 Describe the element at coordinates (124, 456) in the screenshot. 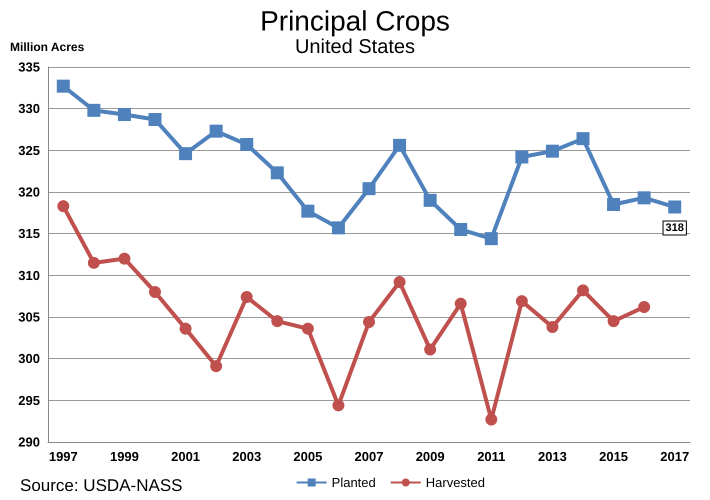

I see `x-tick-label: 1999` at that location.